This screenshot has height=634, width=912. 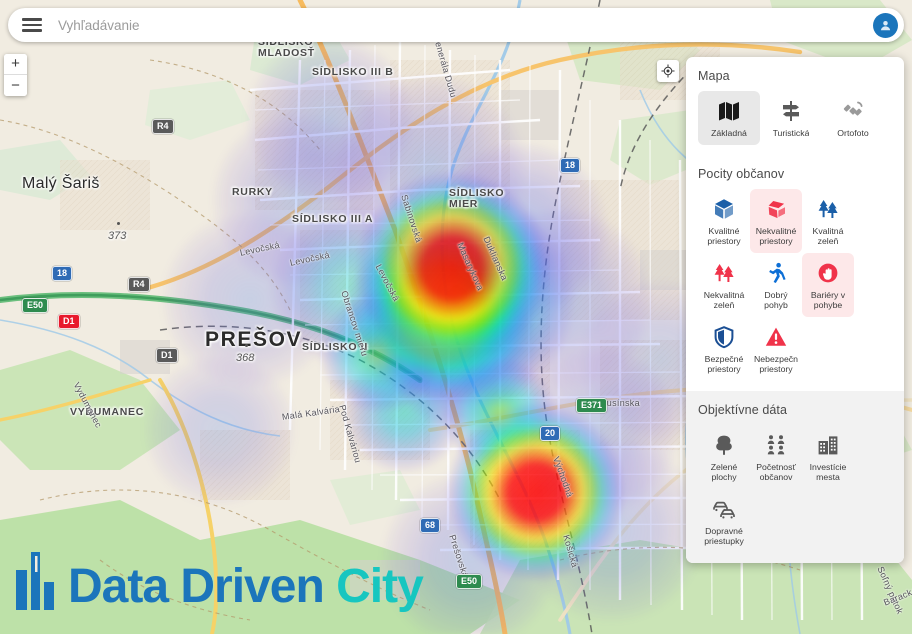 I want to click on red-stop-hand-icon, so click(x=828, y=272).